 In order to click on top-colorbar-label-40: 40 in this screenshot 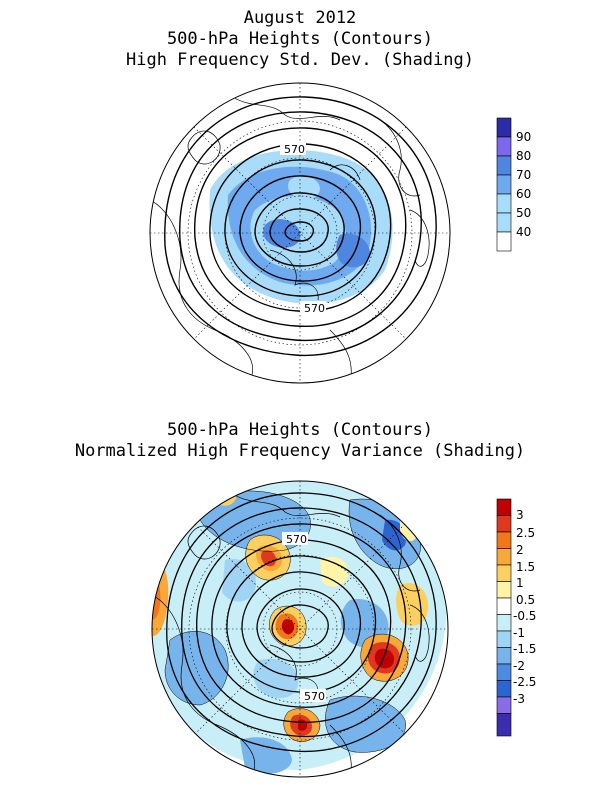, I will do `click(523, 232)`.